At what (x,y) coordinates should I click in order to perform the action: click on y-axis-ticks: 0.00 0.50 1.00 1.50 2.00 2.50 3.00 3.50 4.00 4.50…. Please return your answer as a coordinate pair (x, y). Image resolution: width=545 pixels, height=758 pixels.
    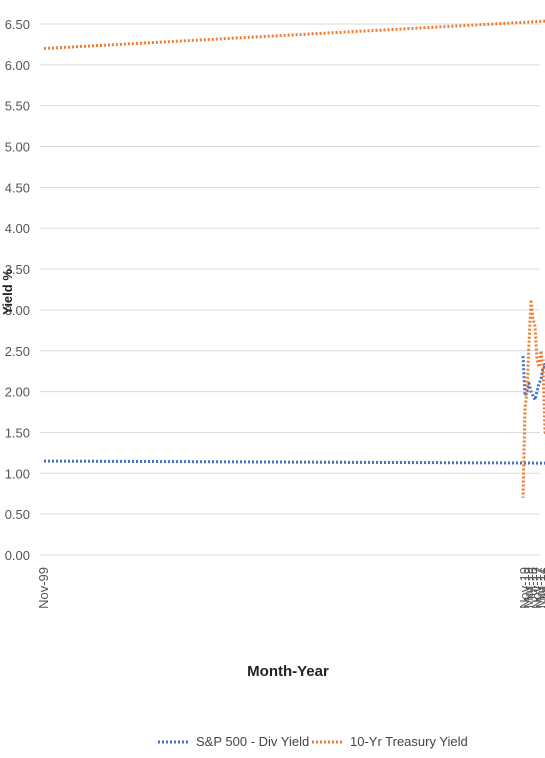
    Looking at the image, I should click on (17, 290).